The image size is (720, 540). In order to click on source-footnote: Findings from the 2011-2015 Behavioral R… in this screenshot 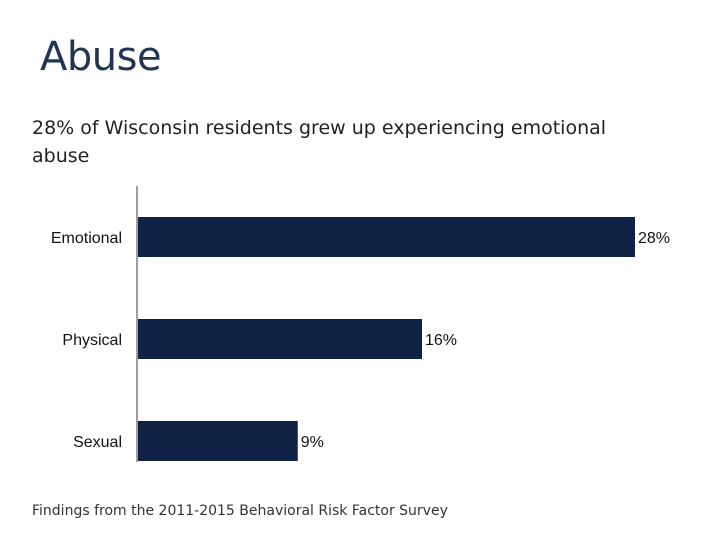, I will do `click(240, 511)`.